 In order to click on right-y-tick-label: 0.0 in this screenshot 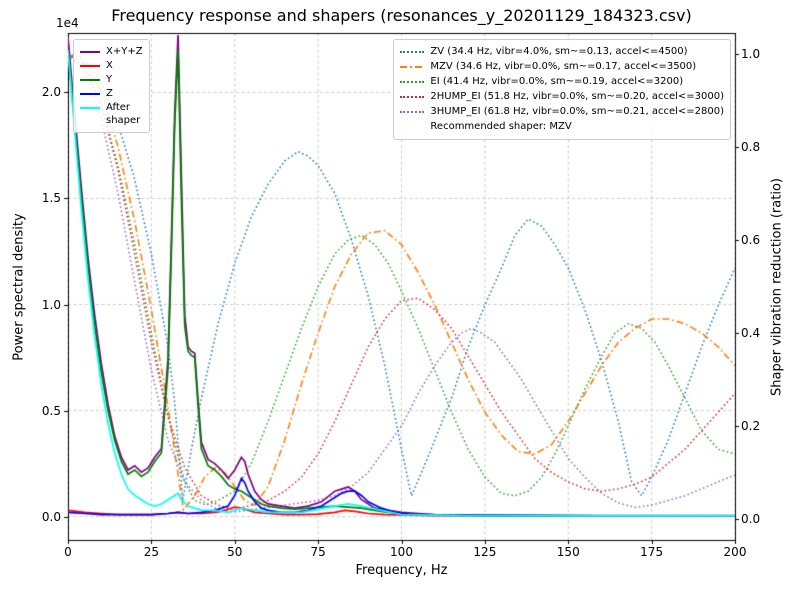, I will do `click(751, 519)`.